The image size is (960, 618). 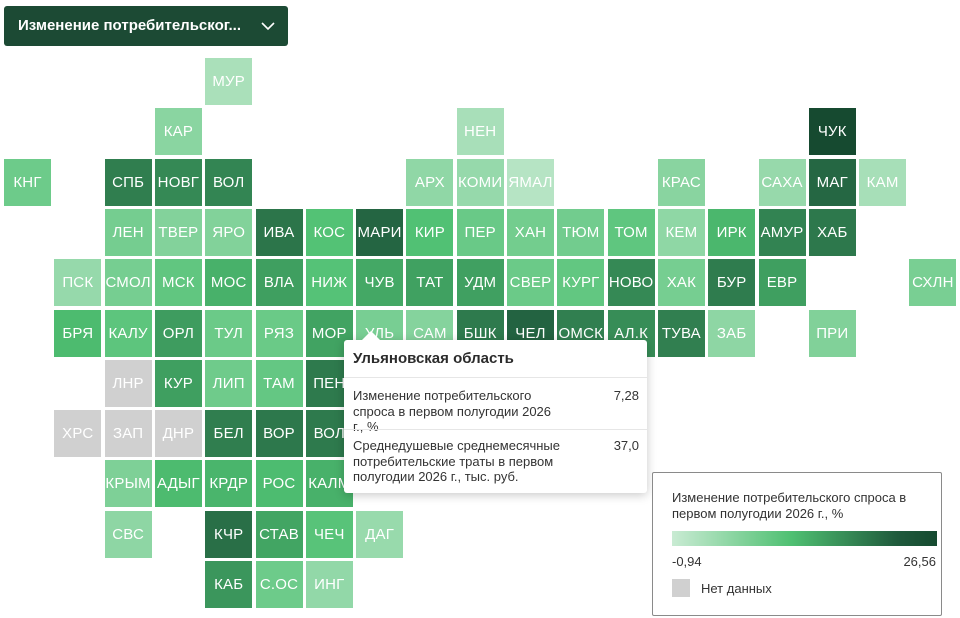 I want to click on region-tile: ИРК, so click(x=732, y=232).